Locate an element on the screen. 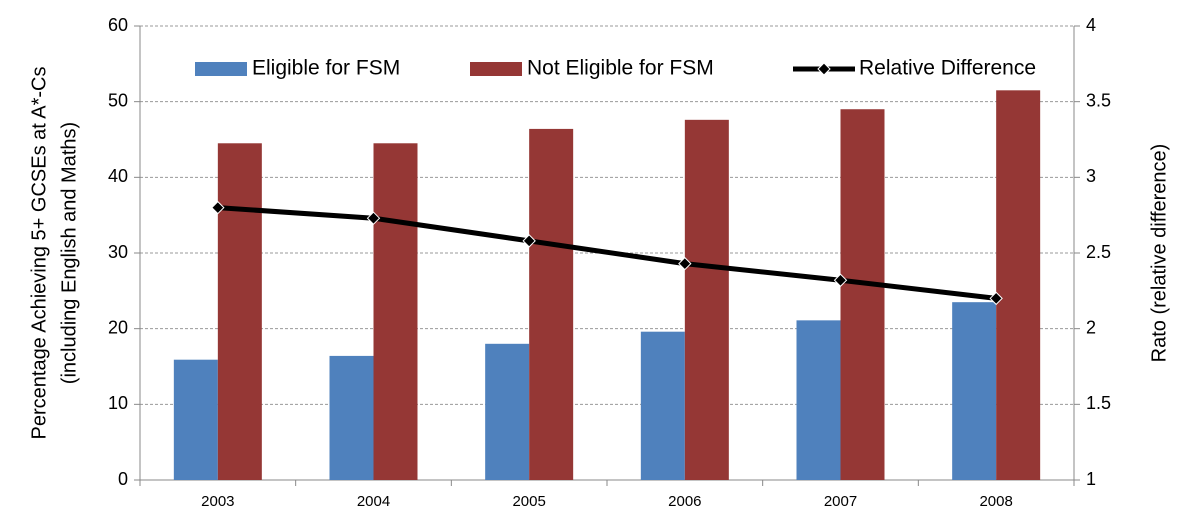 Image resolution: width=1184 pixels, height=524 pixels. y-tick-label: 40 is located at coordinates (118, 176).